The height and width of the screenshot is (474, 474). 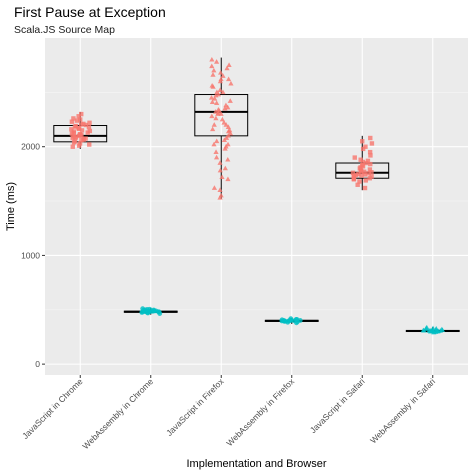 What do you see at coordinates (256, 464) in the screenshot?
I see `x-axis-title: Implementation and Browser` at bounding box center [256, 464].